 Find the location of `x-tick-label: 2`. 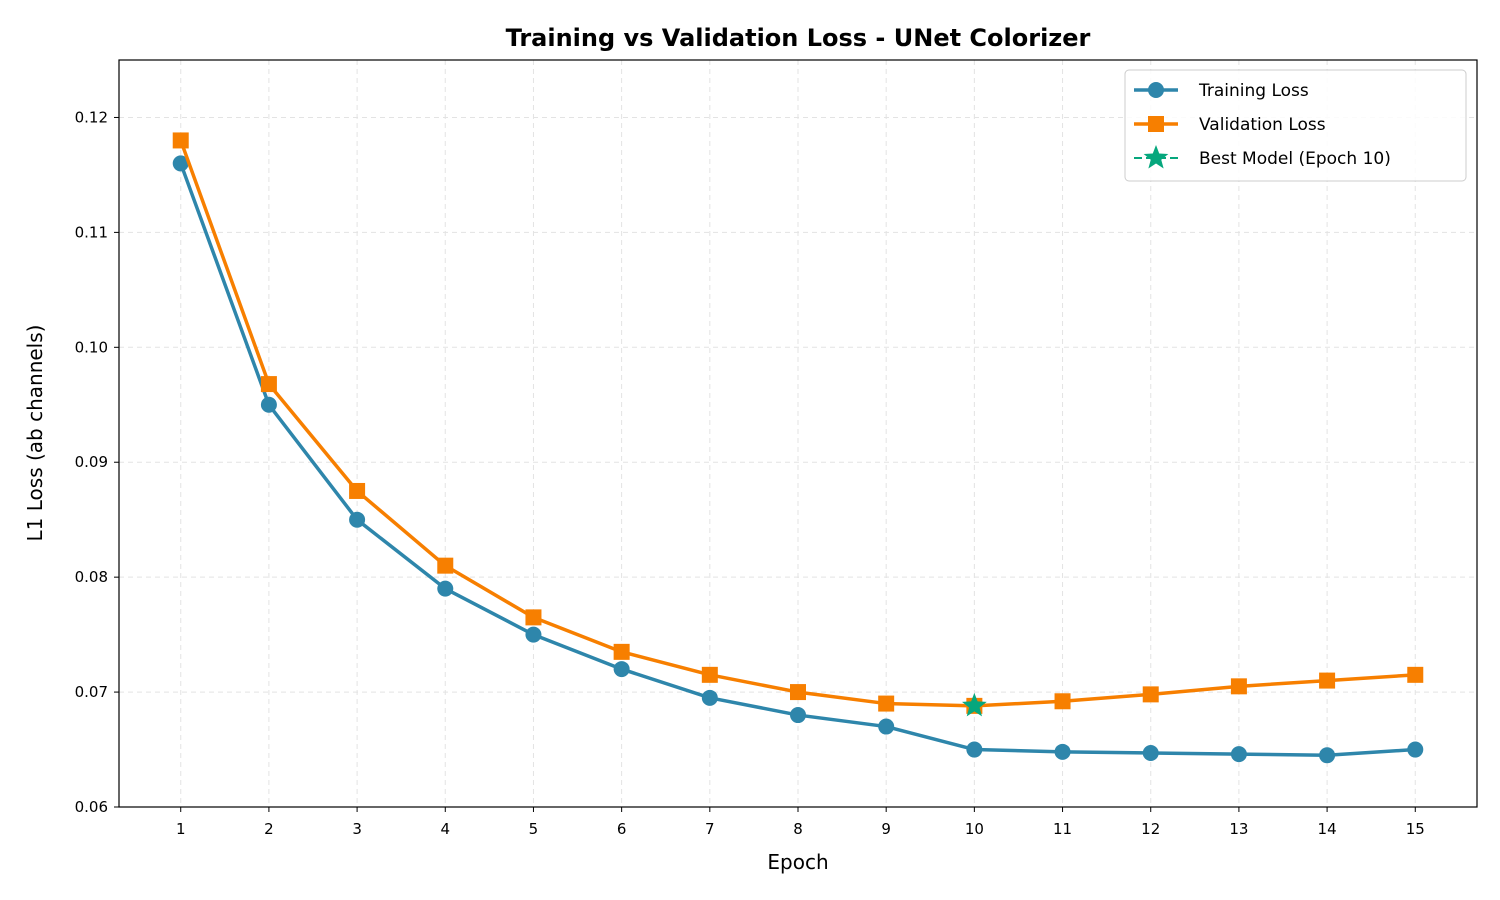

x-tick-label: 2 is located at coordinates (269, 829).